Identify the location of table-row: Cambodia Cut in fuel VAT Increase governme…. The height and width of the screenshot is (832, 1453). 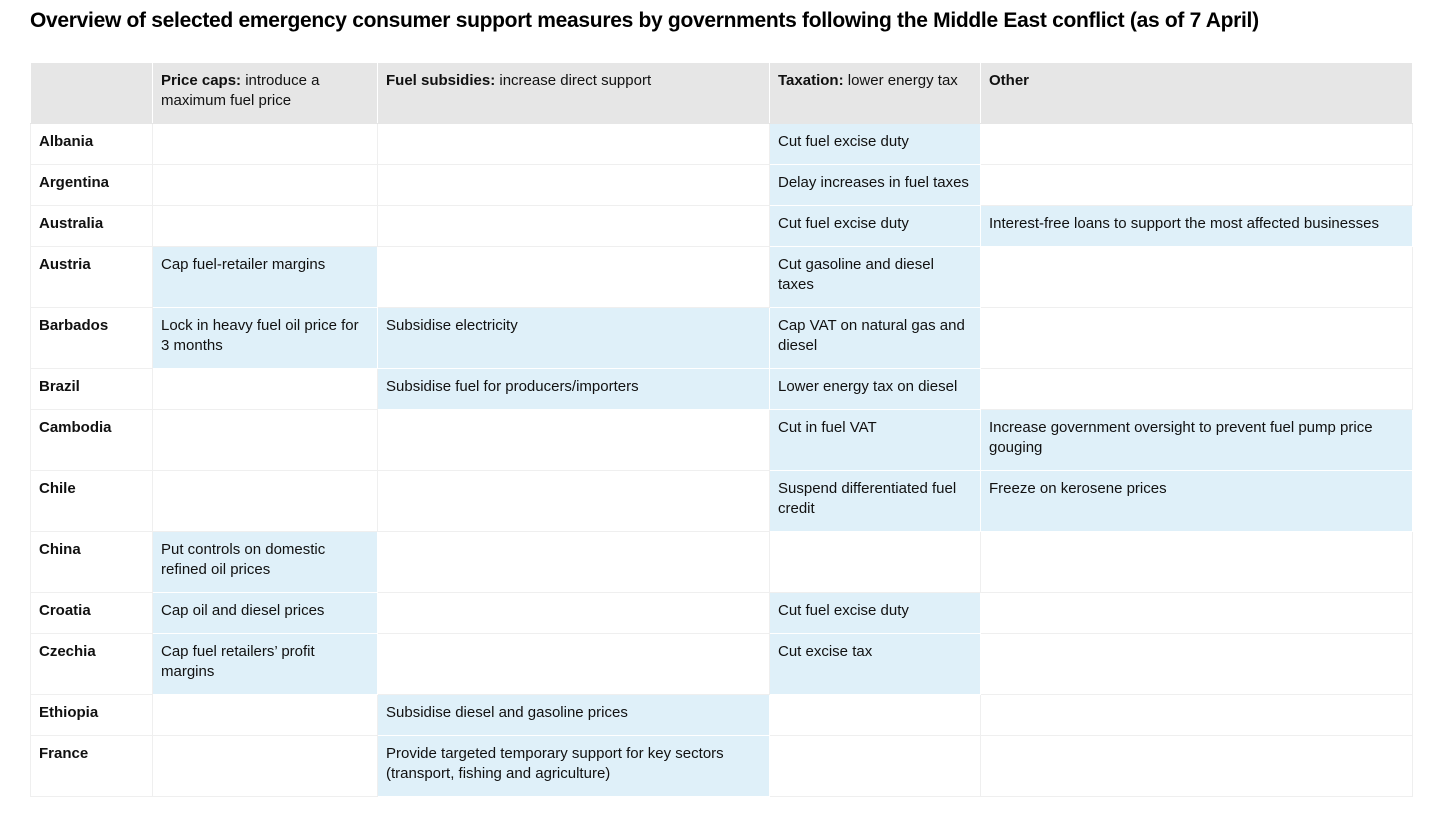
(721, 440).